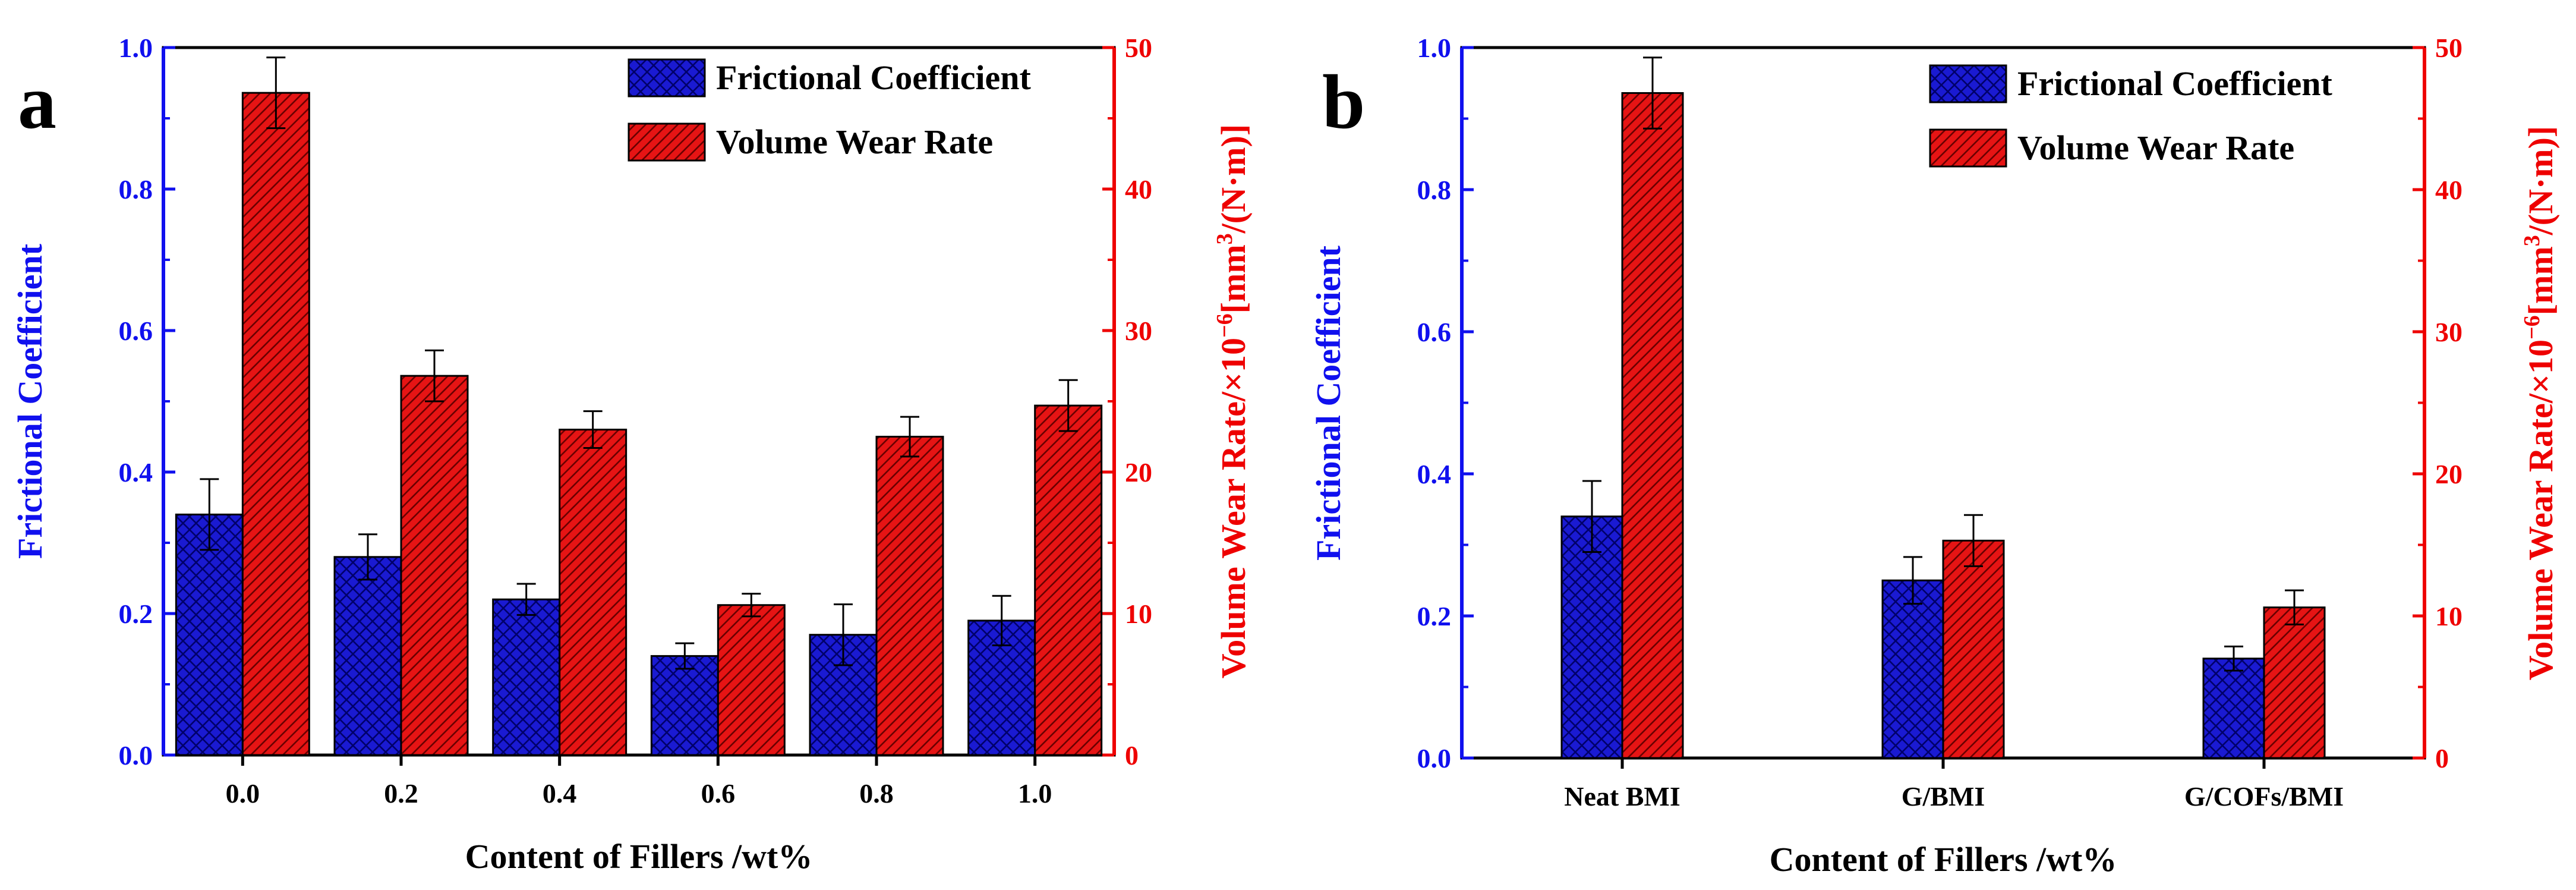 This screenshot has width=2576, height=890. I want to click on x-tick-label: 0.2, so click(401, 794).